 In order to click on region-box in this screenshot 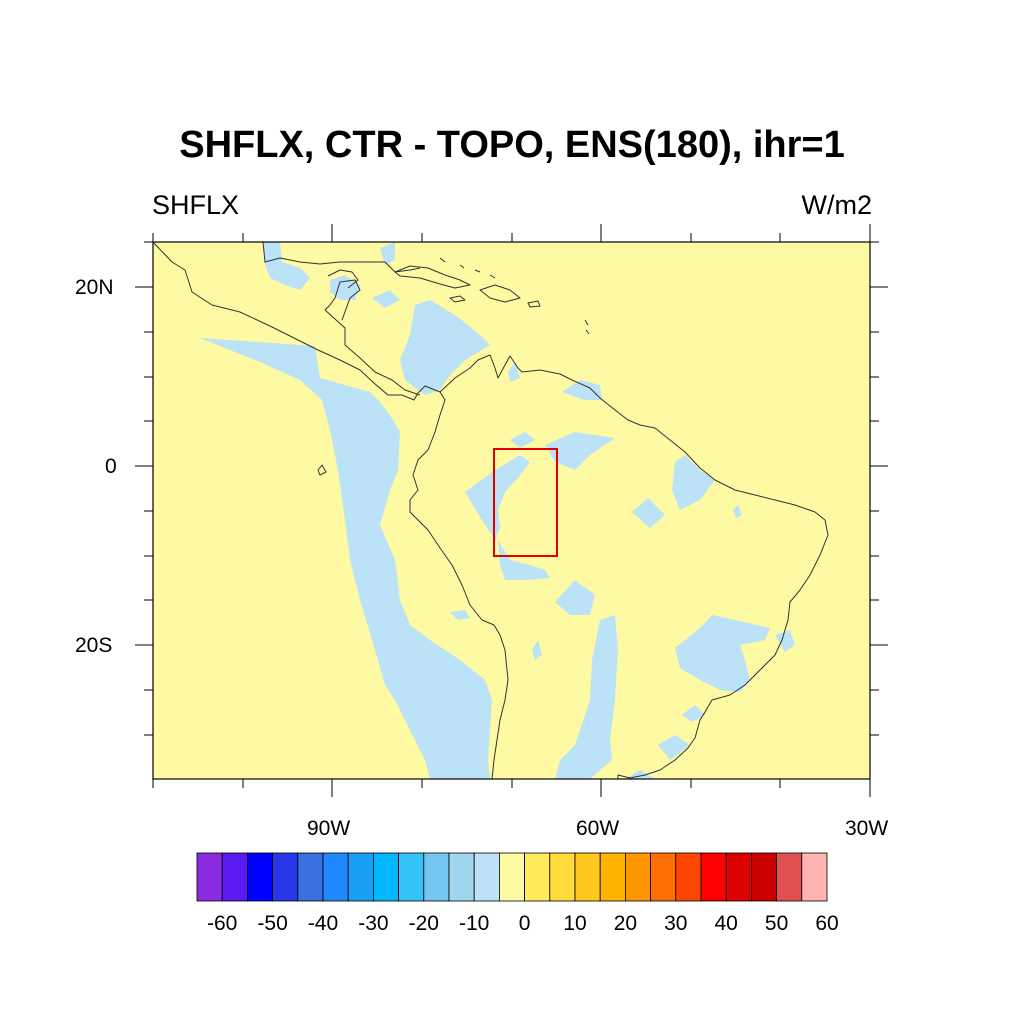, I will do `click(525, 502)`.